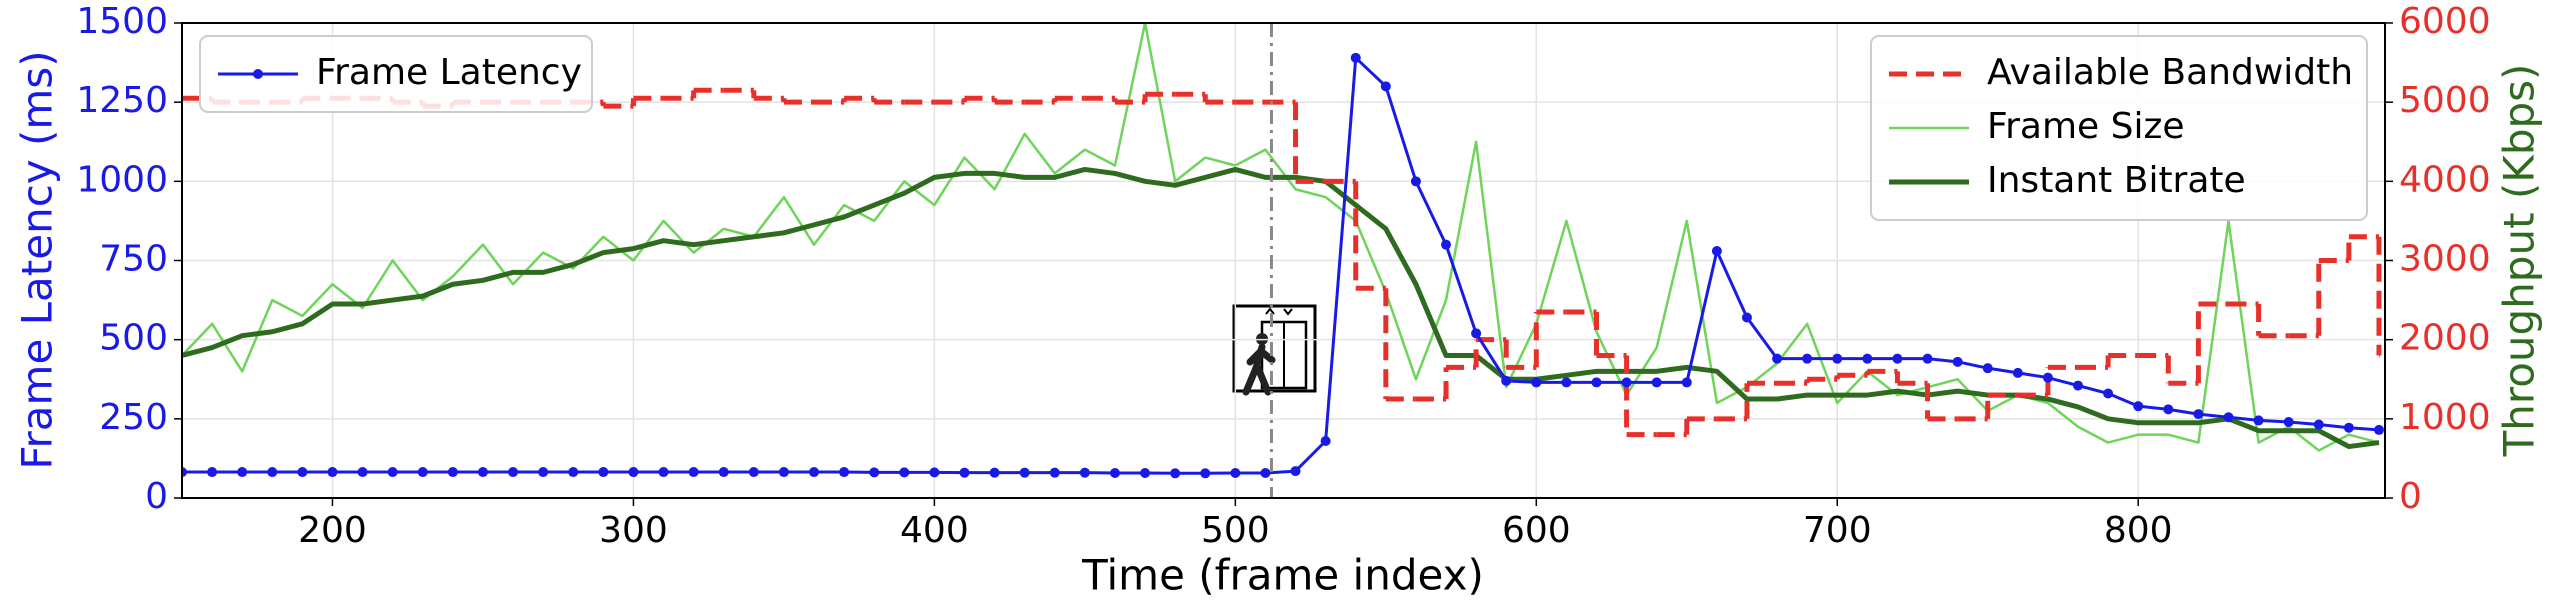 Image resolution: width=2552 pixels, height=606 pixels. What do you see at coordinates (633, 530) in the screenshot?
I see `x-tick-label: 300` at bounding box center [633, 530].